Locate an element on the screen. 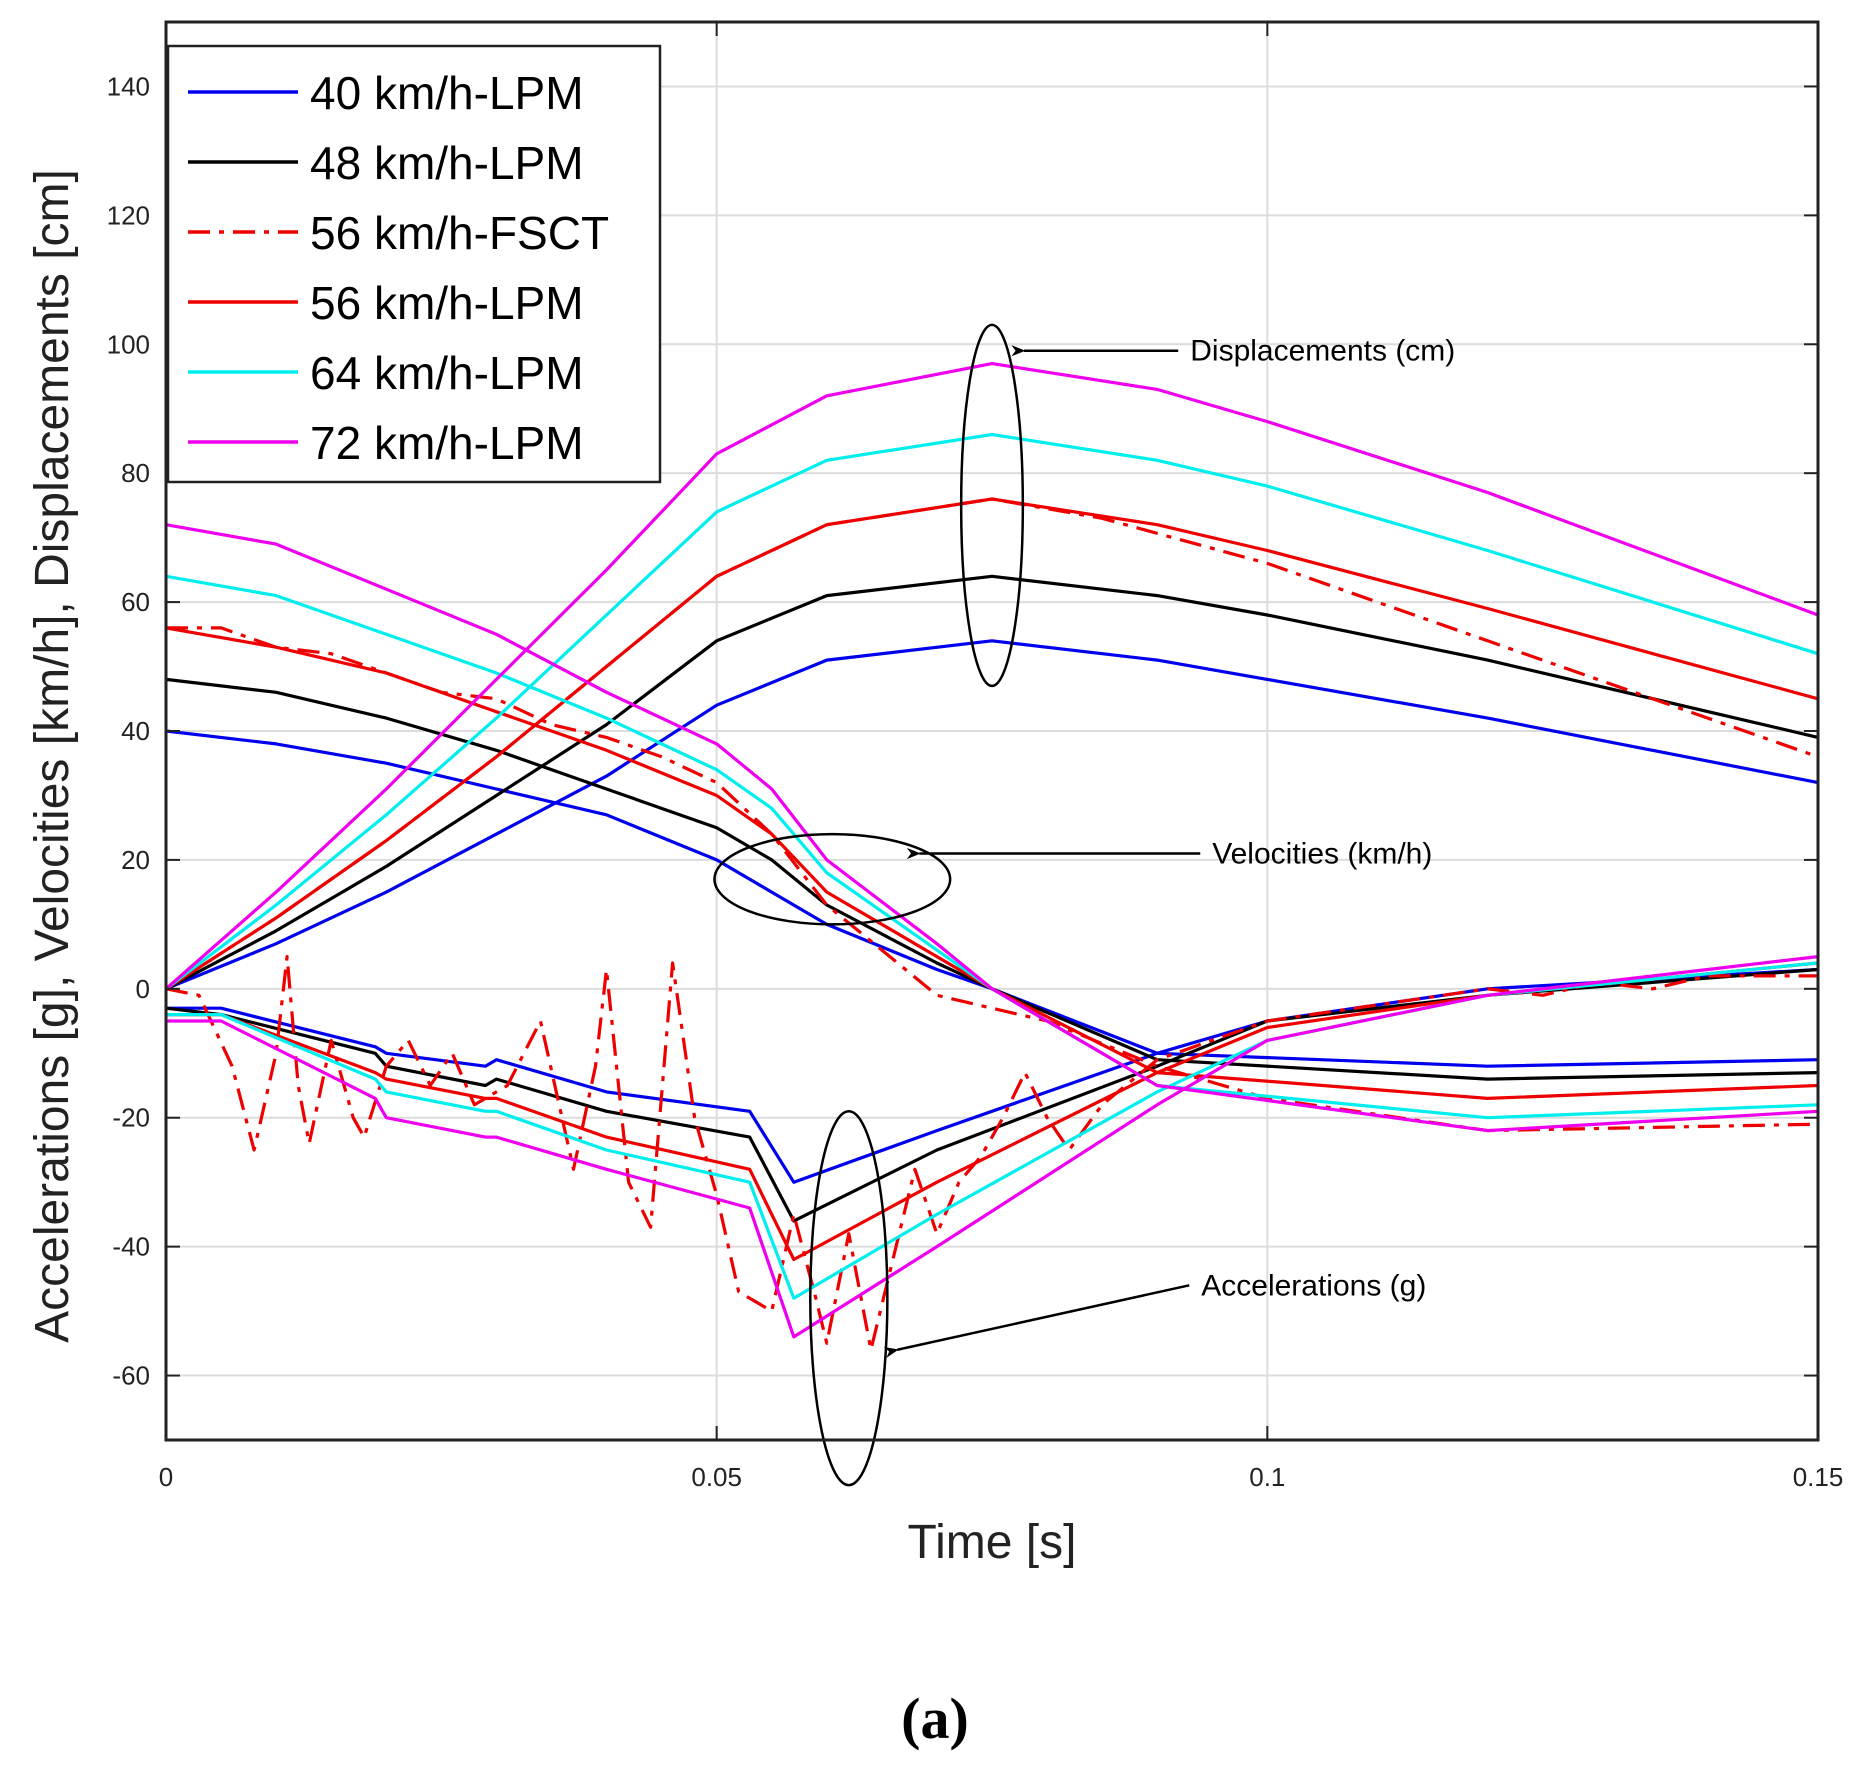 The image size is (1870, 1768). y-tick-label: 20 is located at coordinates (135, 860).